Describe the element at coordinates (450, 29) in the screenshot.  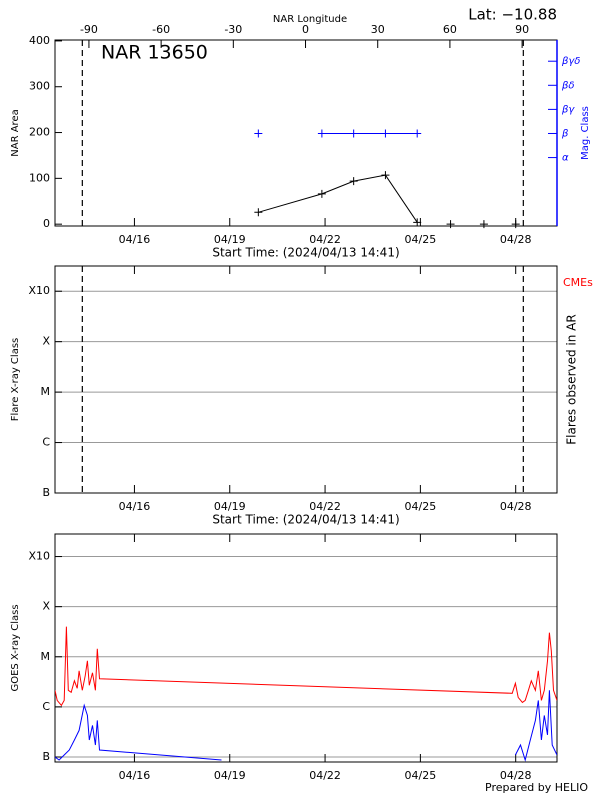
I see `x2-tick-label: 60` at that location.